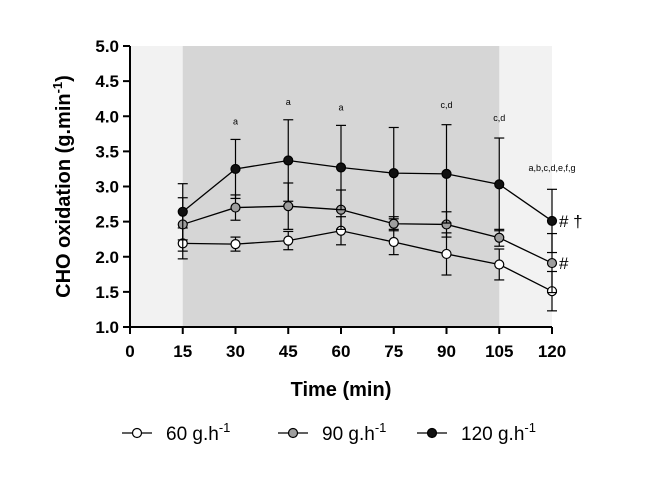 The height and width of the screenshot is (480, 668). What do you see at coordinates (62, 186) in the screenshot?
I see `y-axis-title: CHO oxidation (g.min-1)` at bounding box center [62, 186].